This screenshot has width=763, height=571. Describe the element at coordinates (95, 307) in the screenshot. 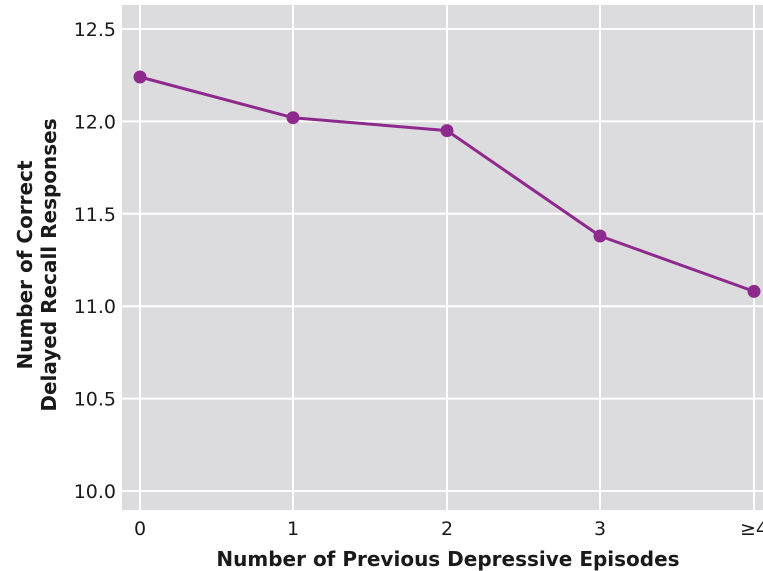

I see `y-tick-label: 11.0` at that location.